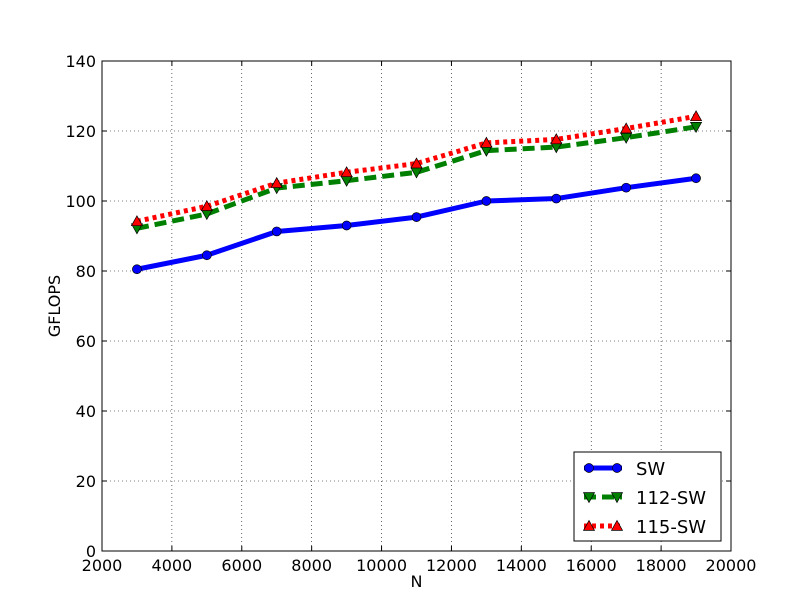 The width and height of the screenshot is (812, 612). Describe the element at coordinates (451, 565) in the screenshot. I see `x-tick-label: 12000` at that location.